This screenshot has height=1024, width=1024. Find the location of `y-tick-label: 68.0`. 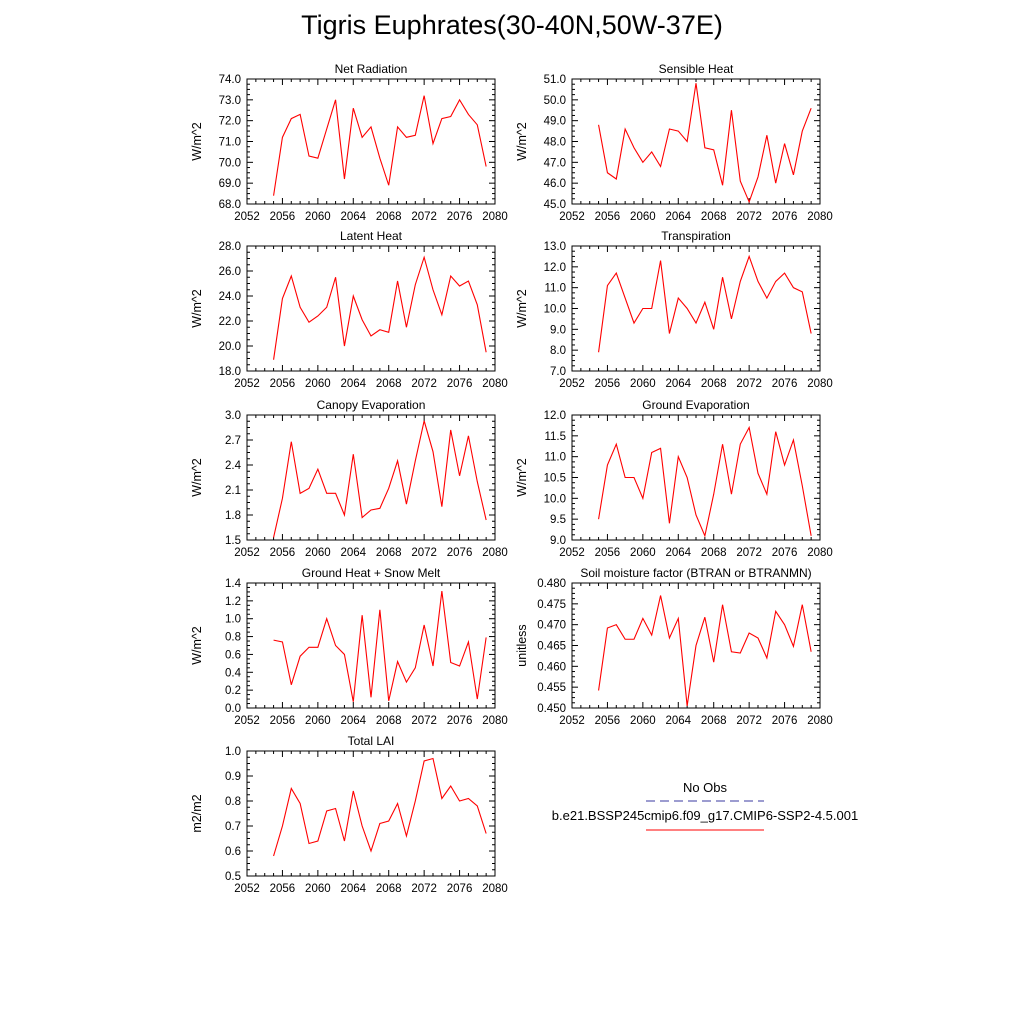

y-tick-label: 68.0 is located at coordinates (230, 205).